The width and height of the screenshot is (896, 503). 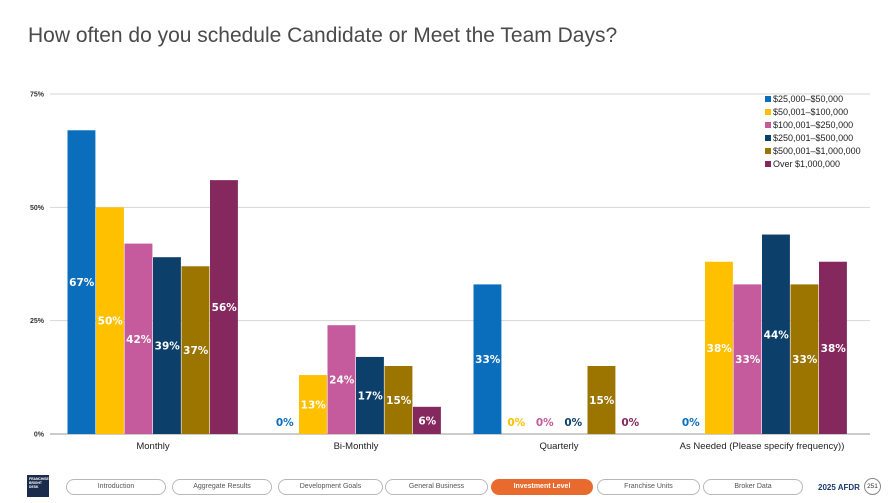 What do you see at coordinates (116, 487) in the screenshot?
I see `nav-tab-introduction: Introduction` at bounding box center [116, 487].